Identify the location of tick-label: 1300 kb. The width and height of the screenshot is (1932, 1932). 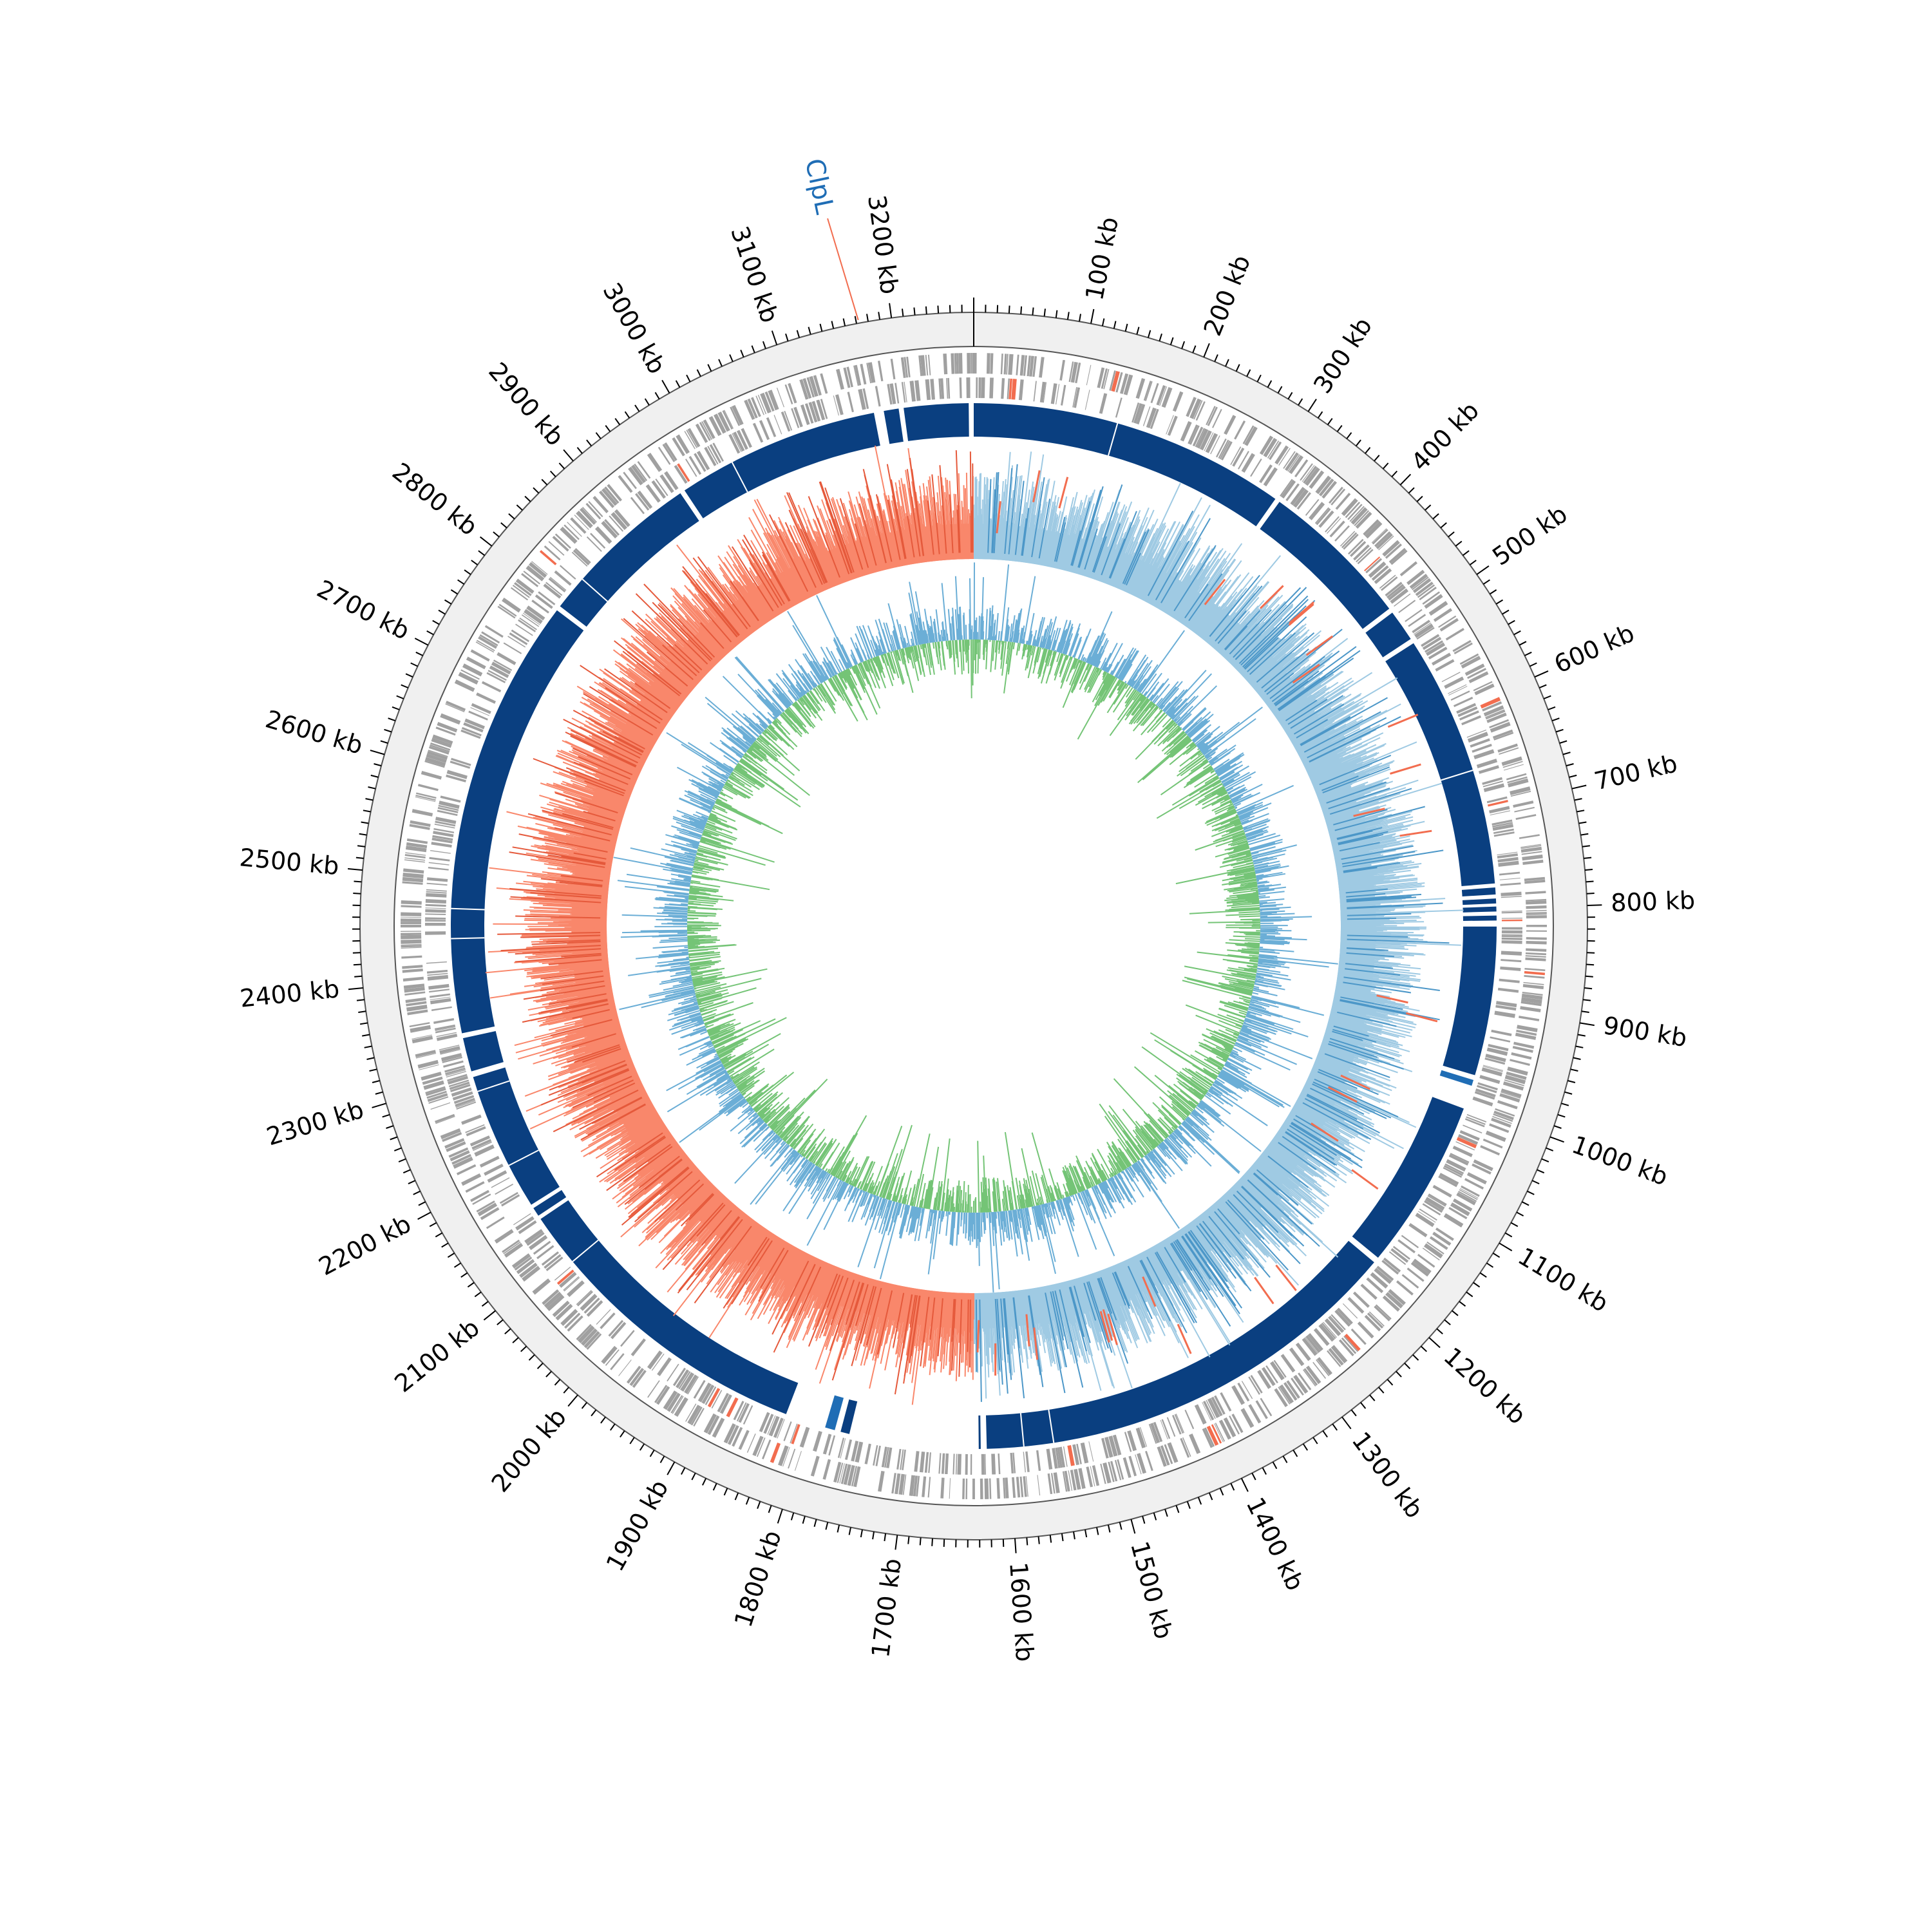
(1388, 1475).